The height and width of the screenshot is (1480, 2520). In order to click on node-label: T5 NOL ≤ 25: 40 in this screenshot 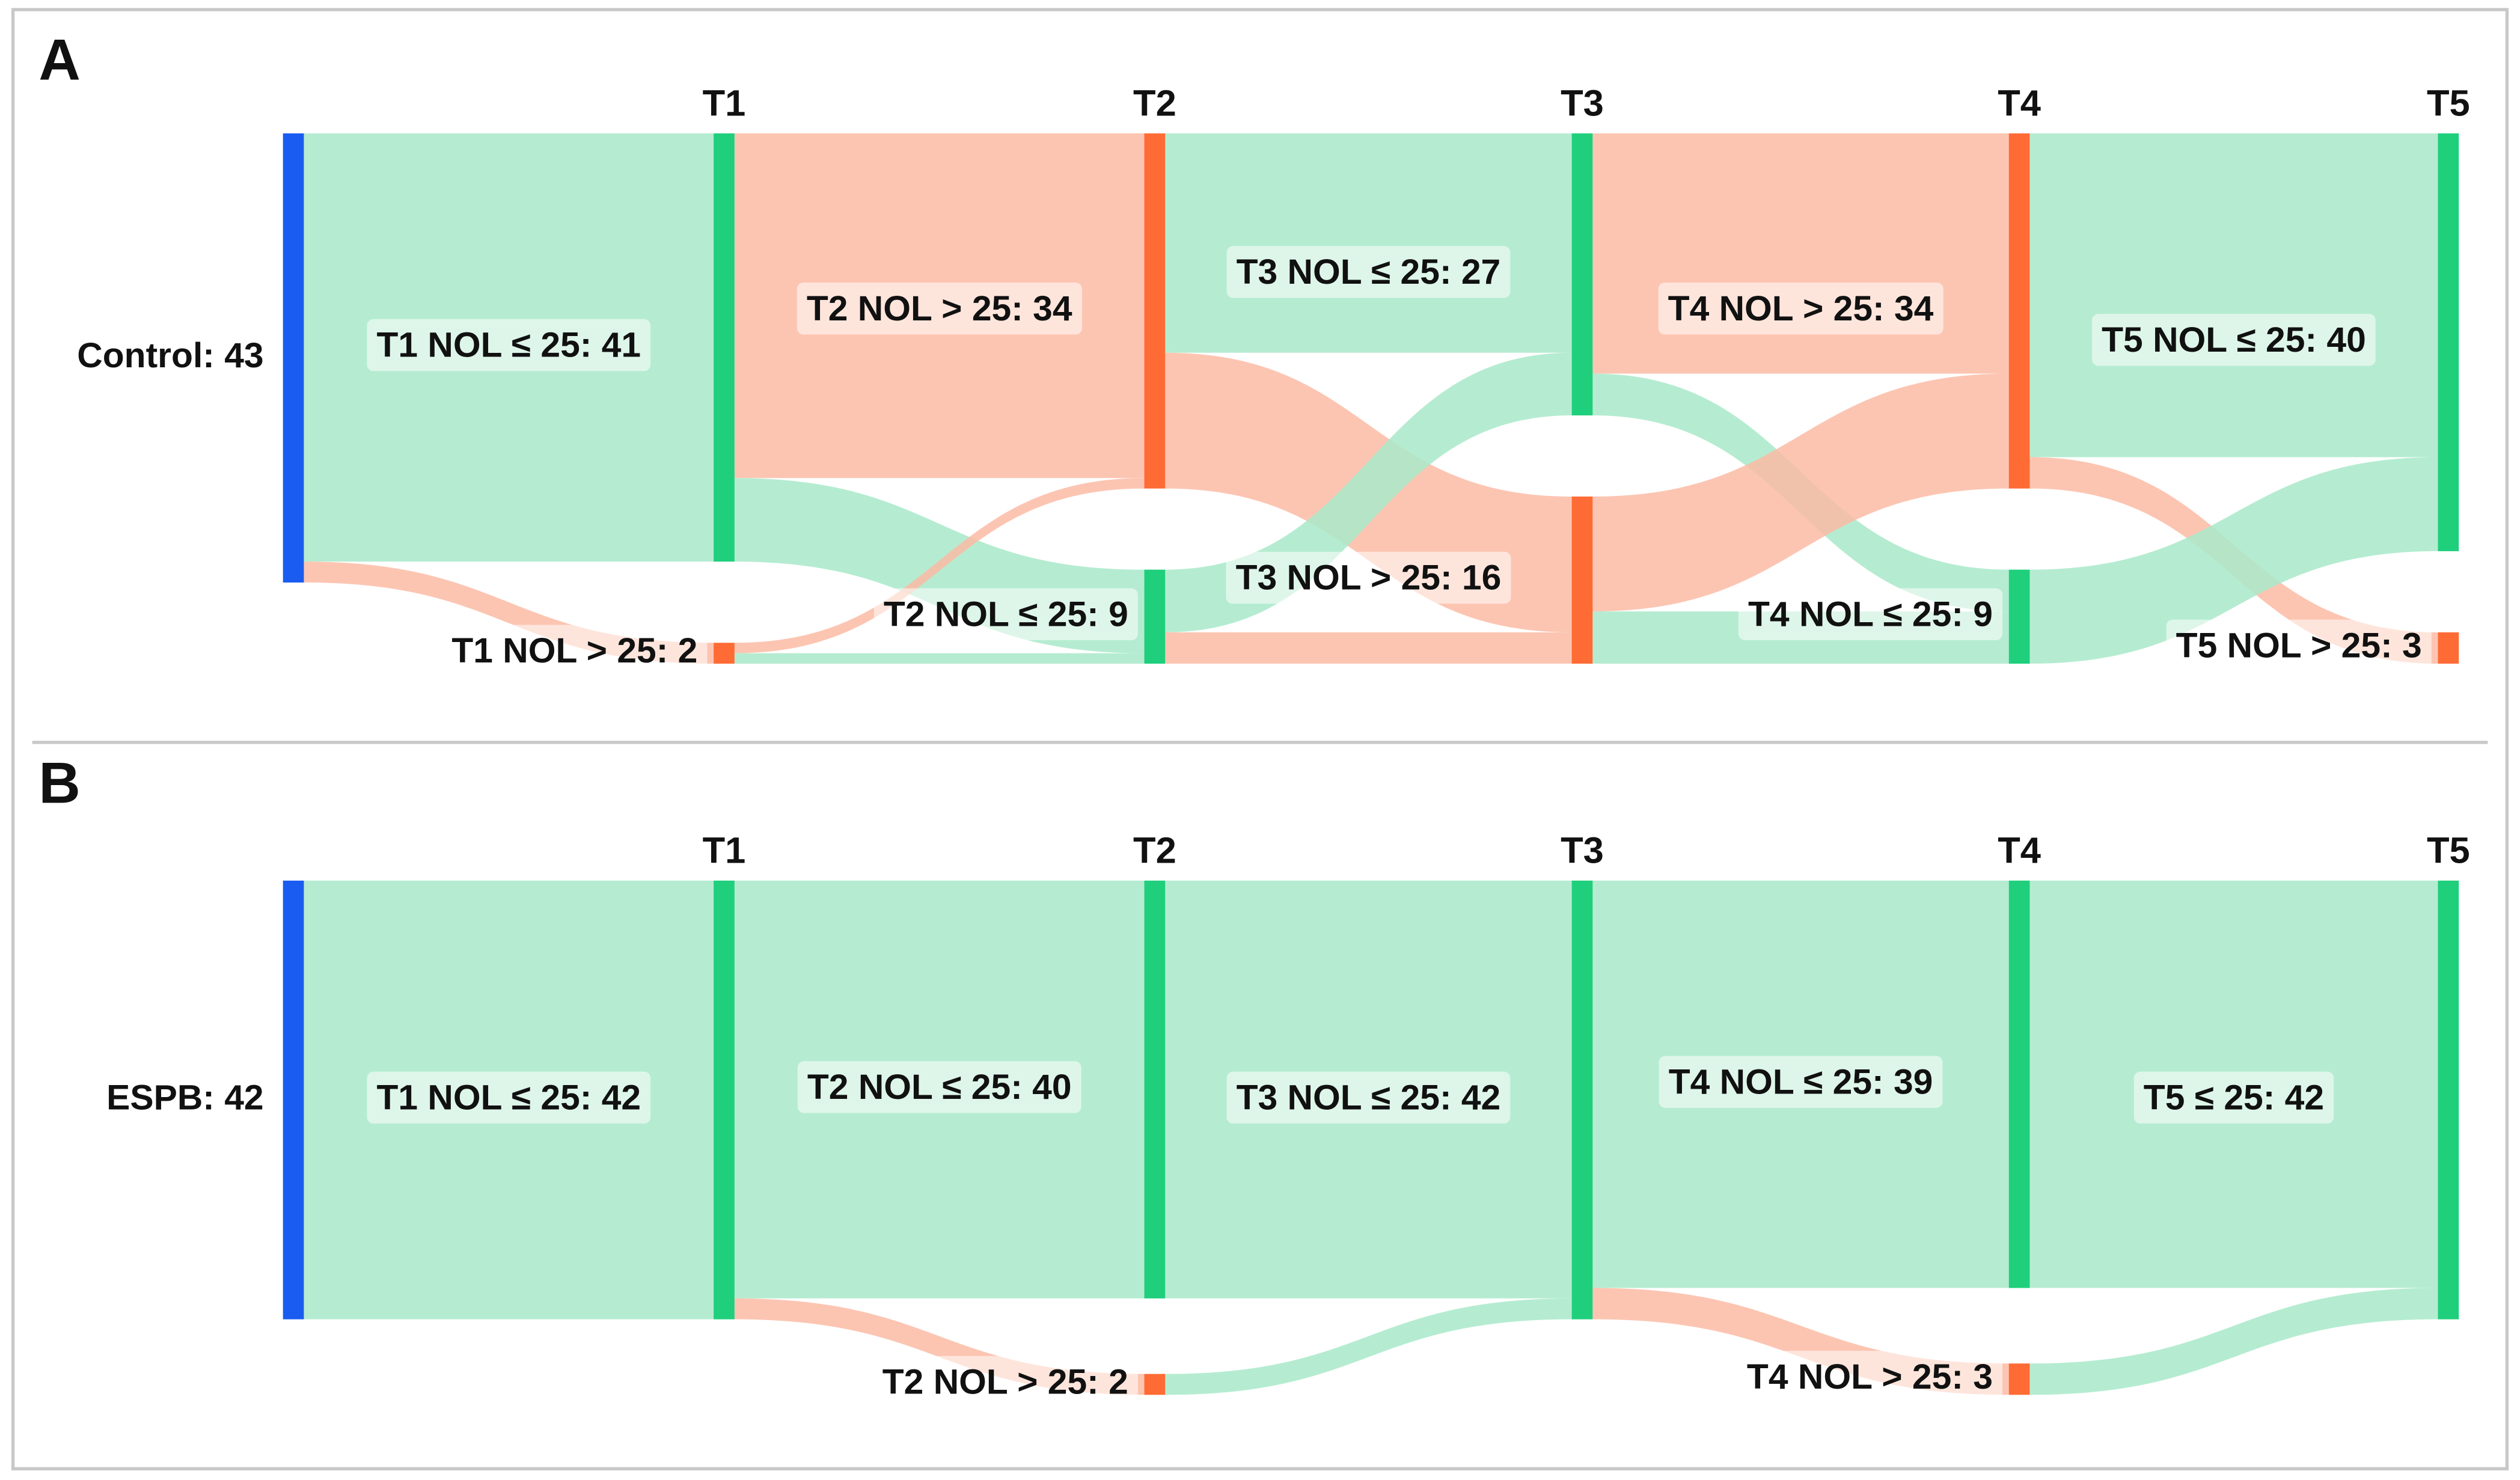, I will do `click(2234, 340)`.